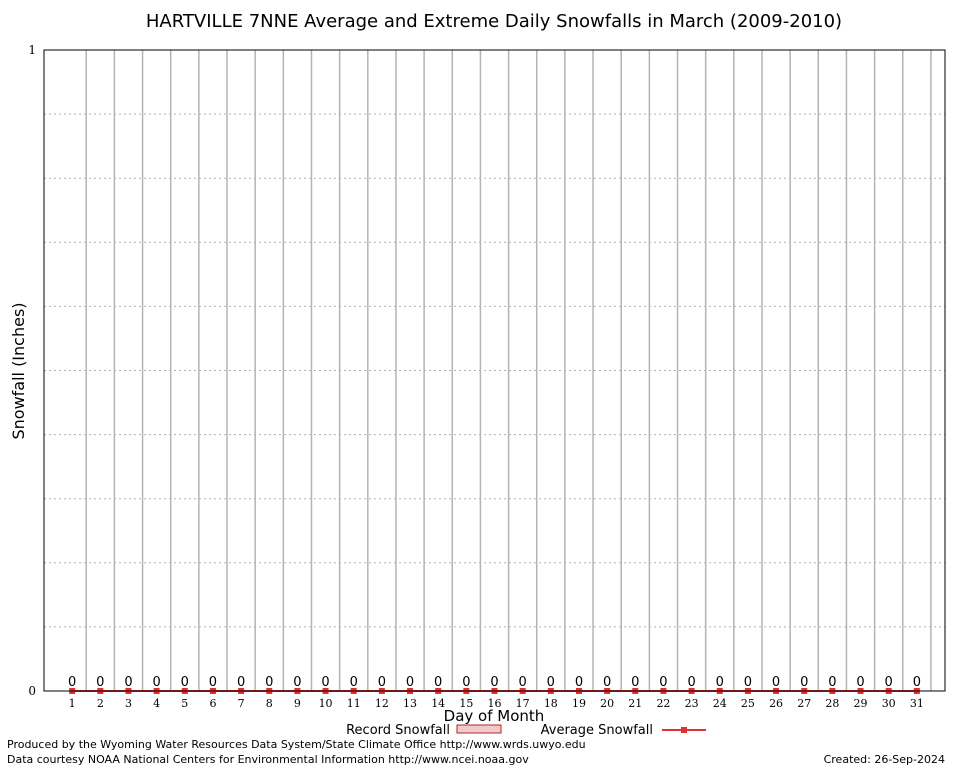  What do you see at coordinates (297, 703) in the screenshot?
I see `x-tick-label: 9` at bounding box center [297, 703].